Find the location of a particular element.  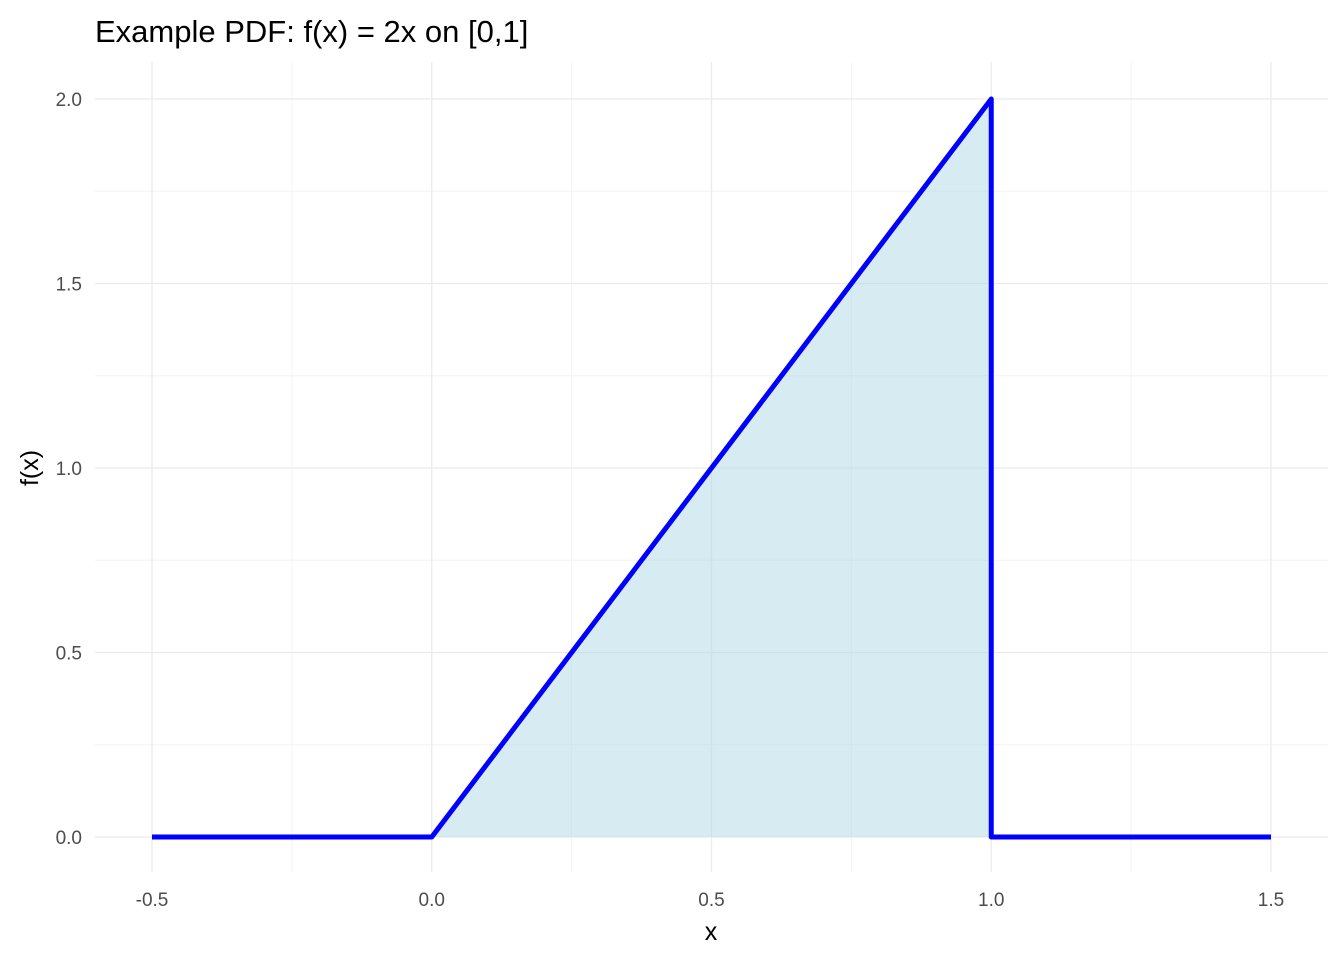

y-tick-label: 1.0 is located at coordinates (69, 469).